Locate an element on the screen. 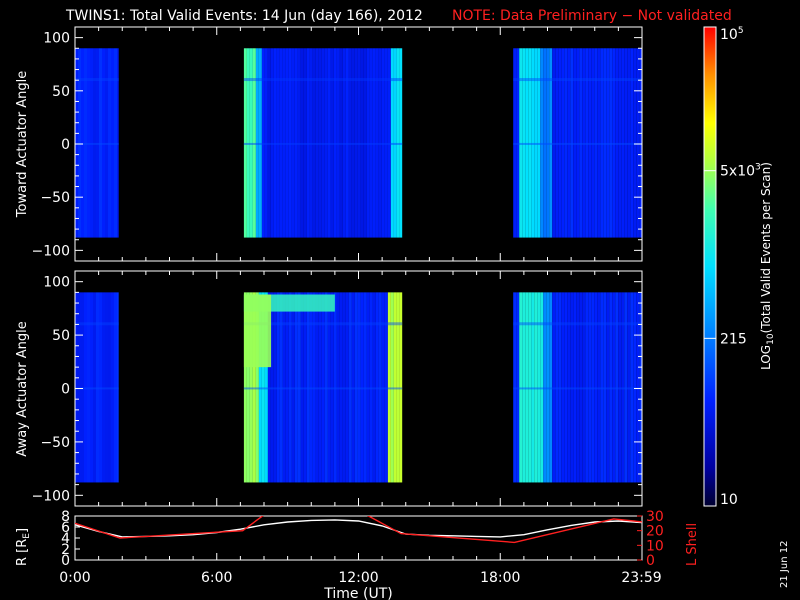 This screenshot has width=800, height=600. colorbar-tick-label: 10 is located at coordinates (729, 500).